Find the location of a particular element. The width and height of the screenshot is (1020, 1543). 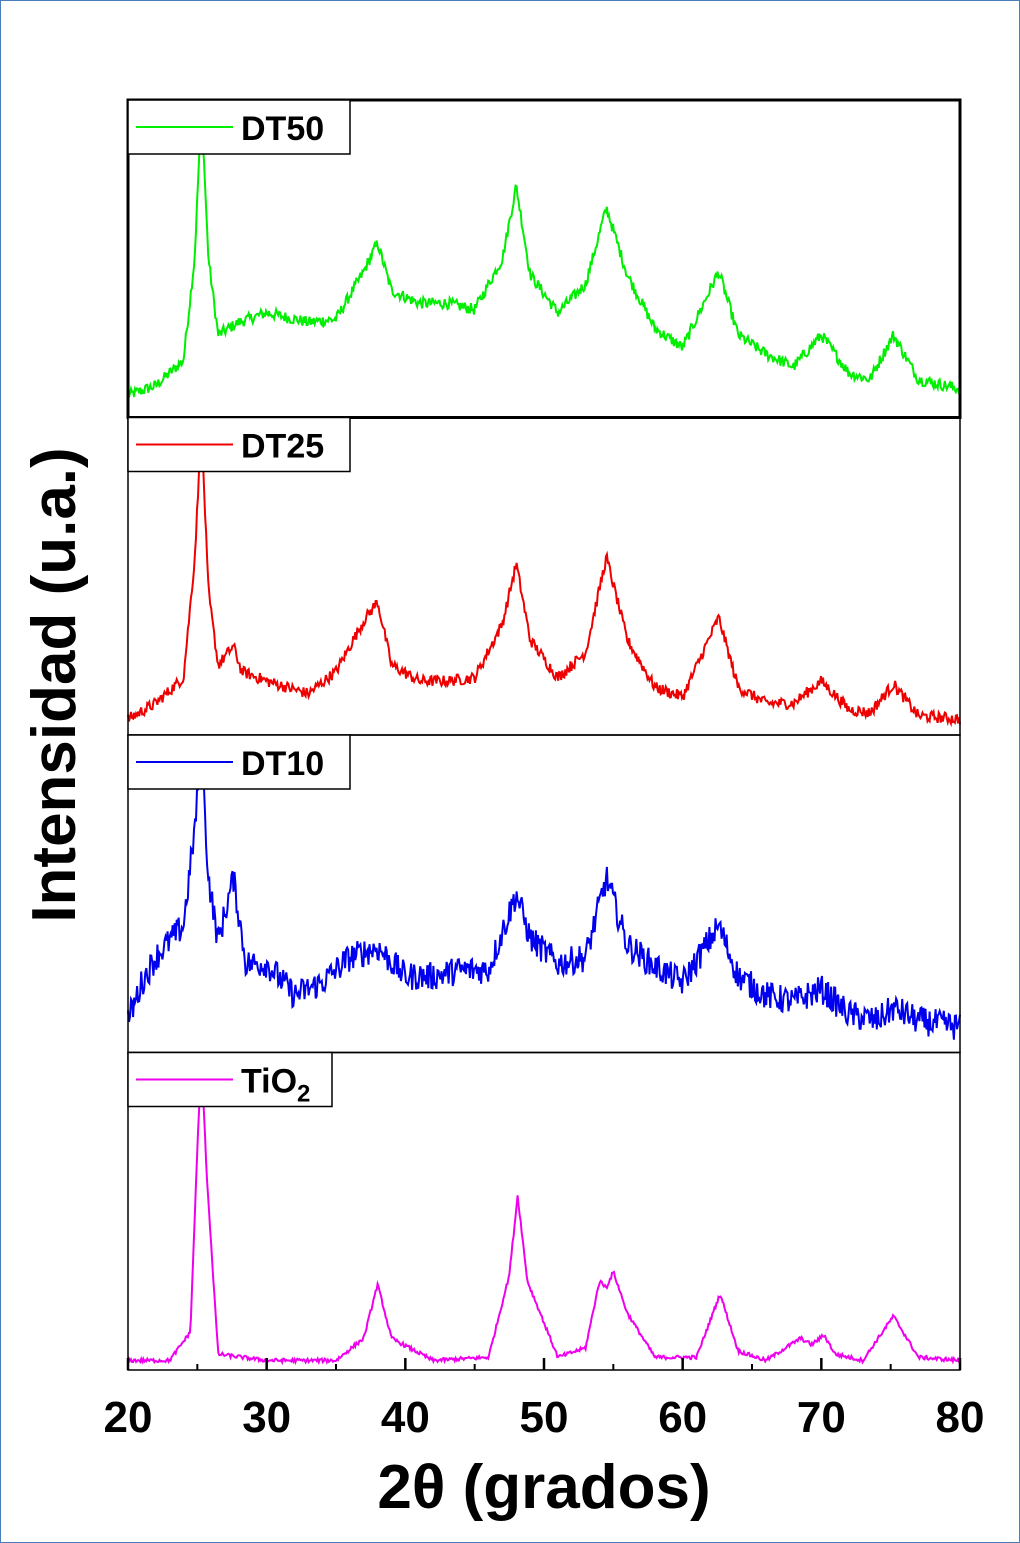

x-axis-title: 2θ (grados) is located at coordinates (543, 1487).